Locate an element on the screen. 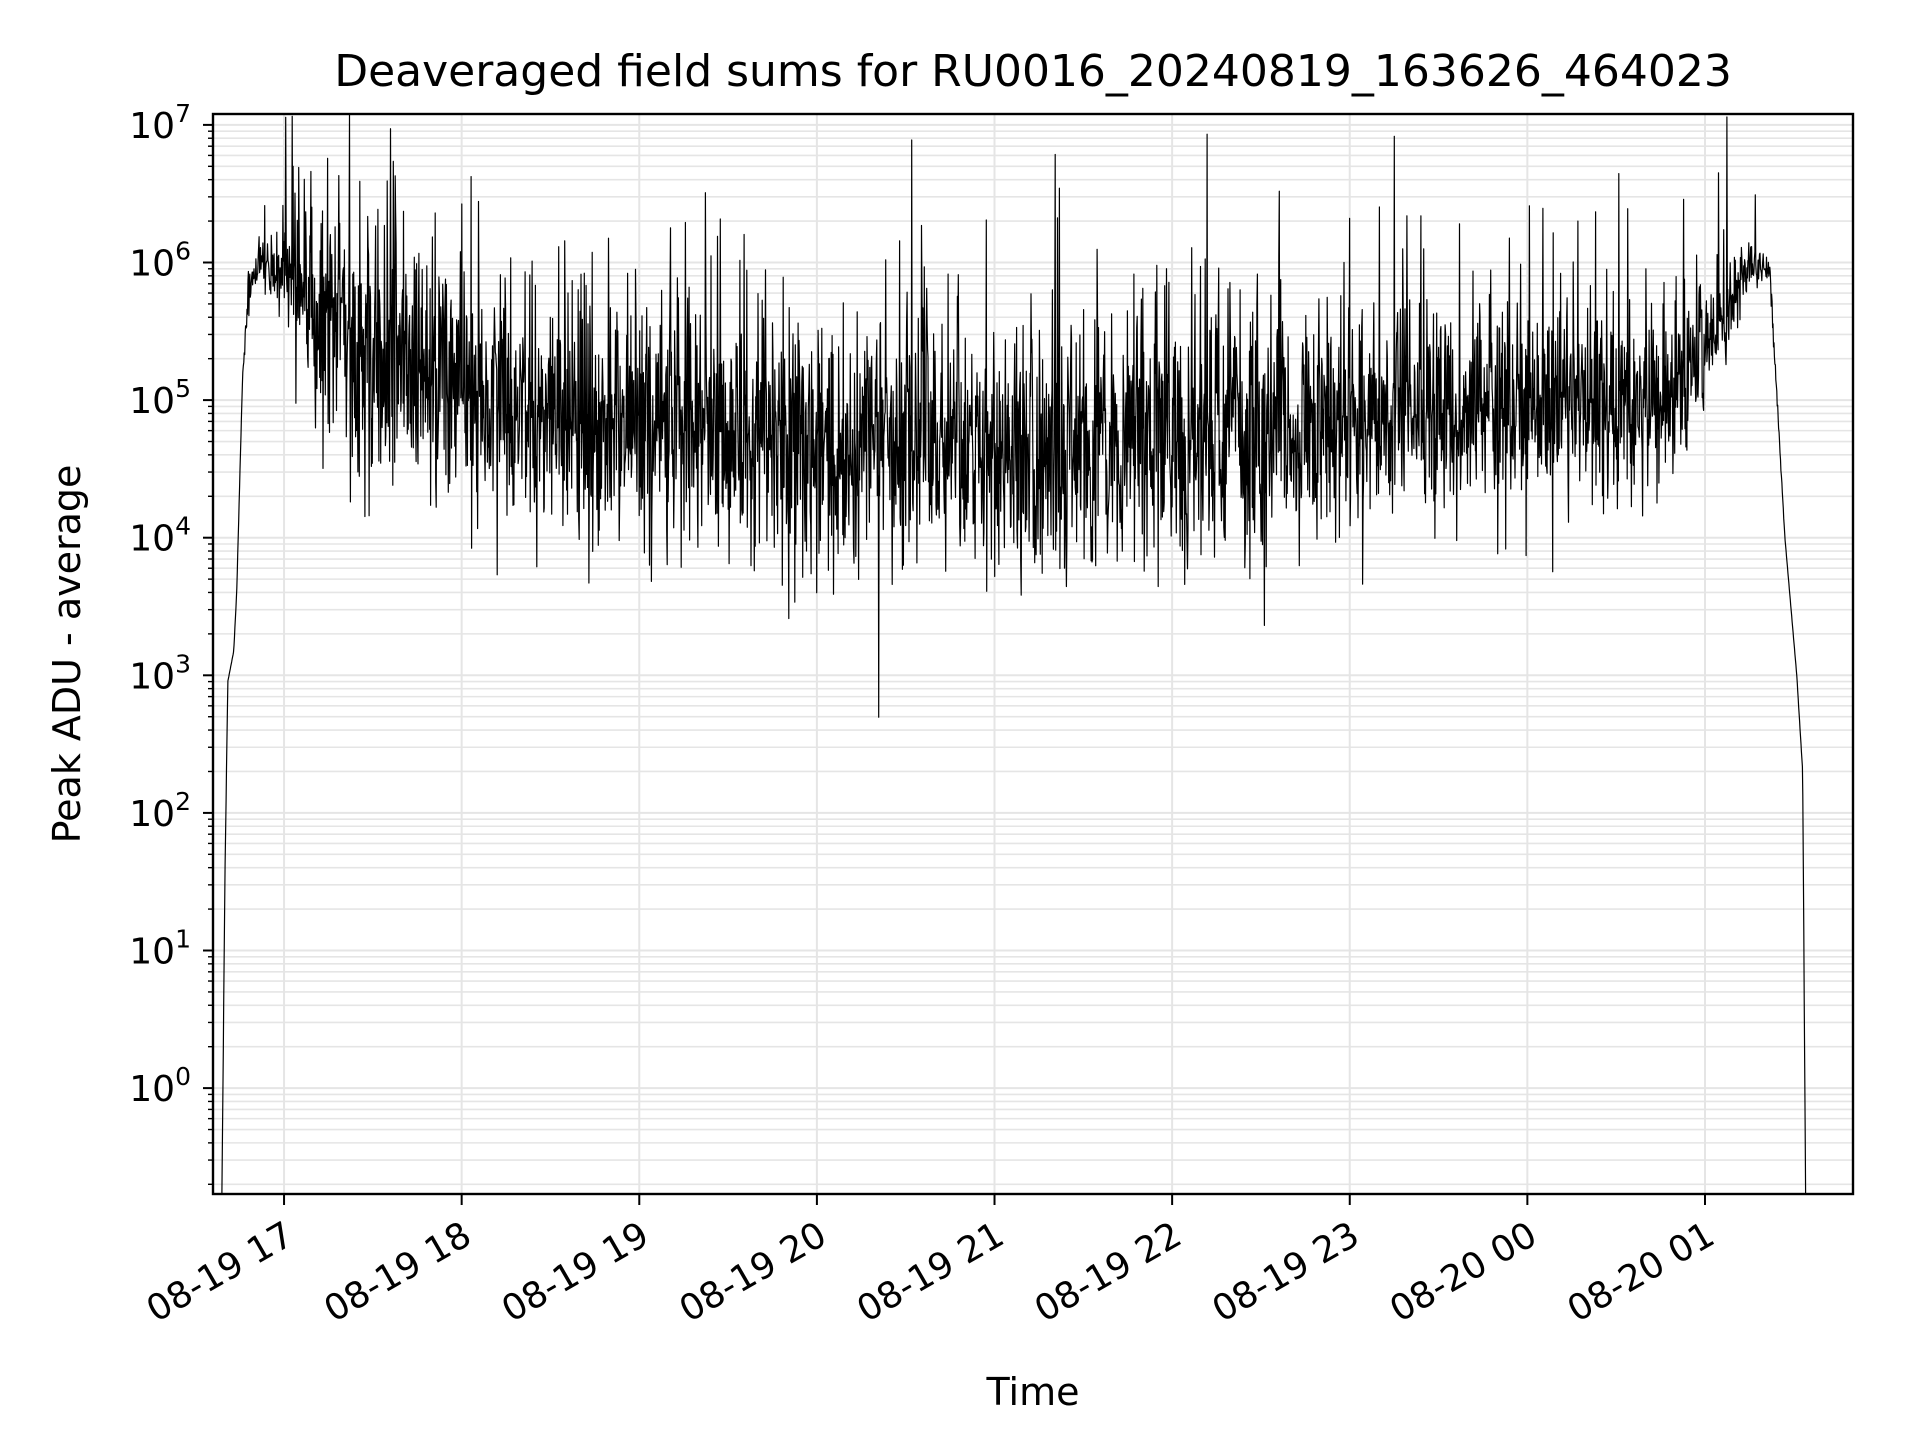 This screenshot has height=1440, width=1920. y-tick-label: 10⁶ is located at coordinates (160, 260).